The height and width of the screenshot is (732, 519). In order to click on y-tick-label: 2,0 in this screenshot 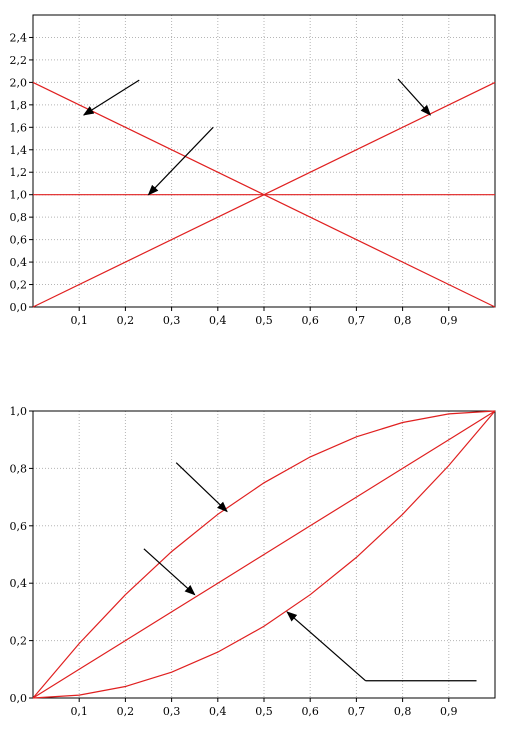, I will do `click(19, 82)`.